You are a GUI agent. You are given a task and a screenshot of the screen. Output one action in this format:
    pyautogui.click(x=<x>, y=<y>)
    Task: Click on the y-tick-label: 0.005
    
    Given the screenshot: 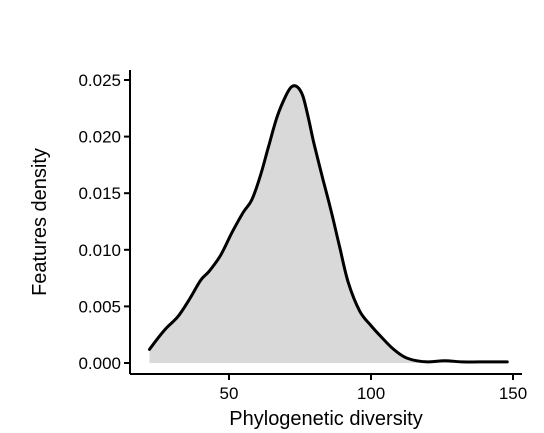 What is the action you would take?
    pyautogui.click(x=99, y=306)
    